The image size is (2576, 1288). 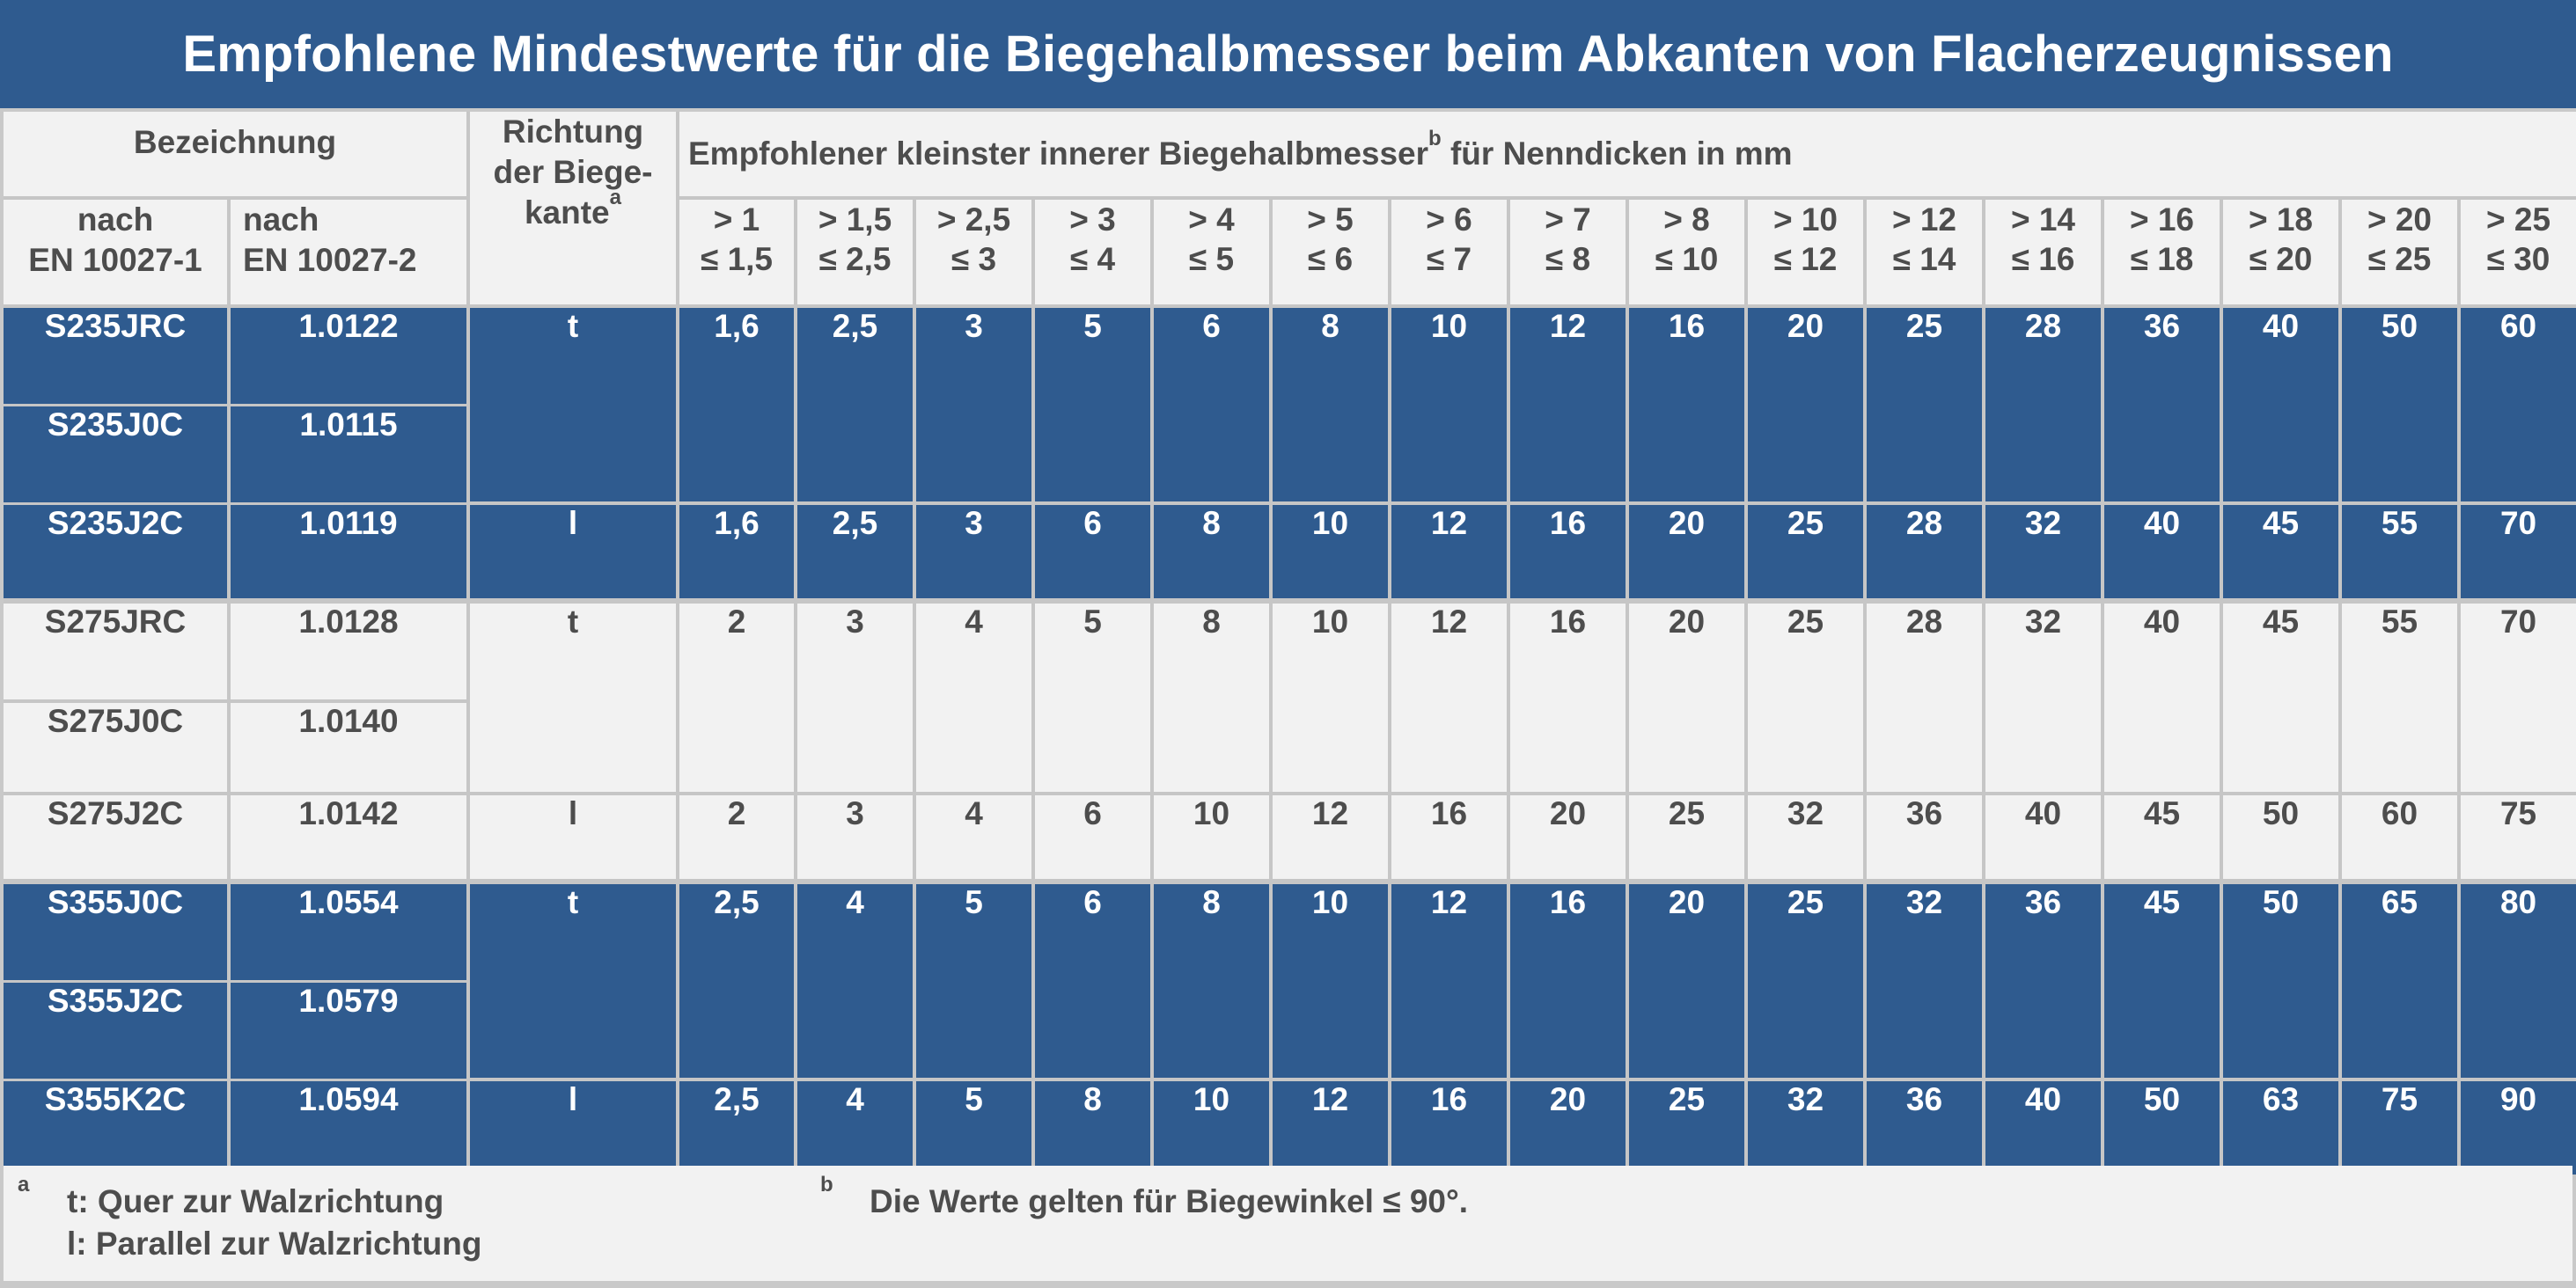 I want to click on designation-en10027-1: S275J0C, so click(x=117, y=749).